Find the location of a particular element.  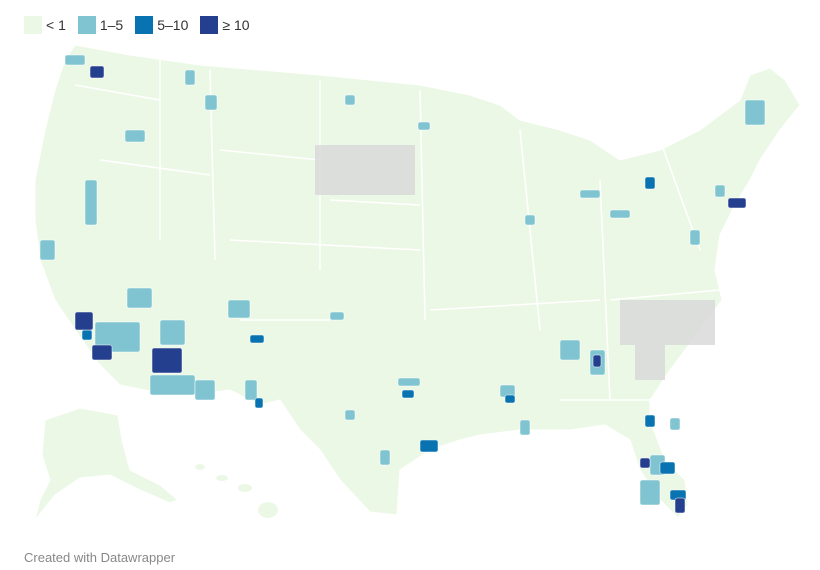

legend: < 1 1–5 5–10 ≥ 10 is located at coordinates (137, 25).